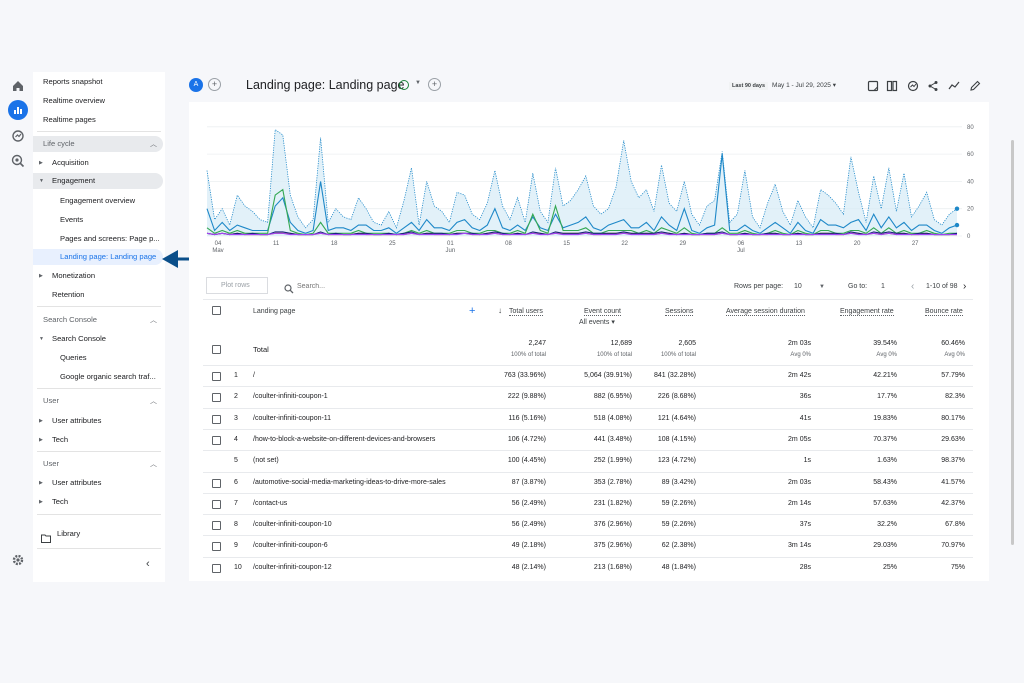  I want to click on search-input, so click(397, 286).